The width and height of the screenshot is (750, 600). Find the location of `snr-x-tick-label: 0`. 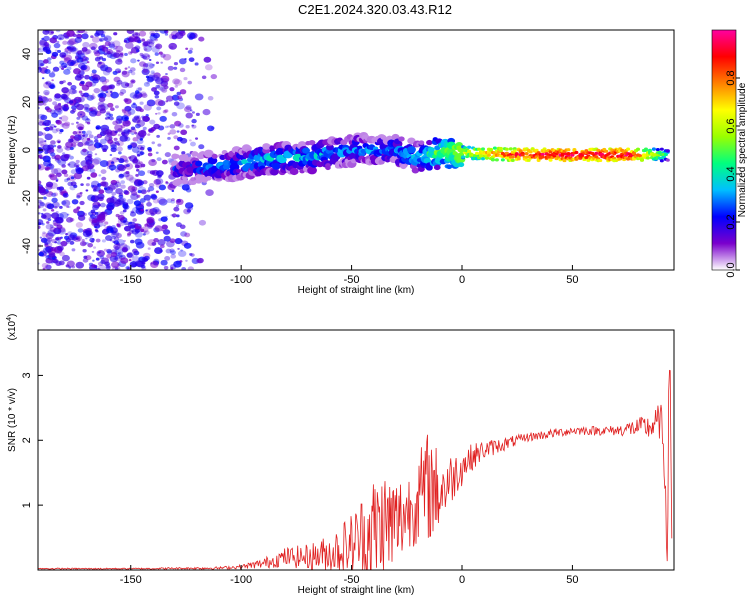

snr-x-tick-label: 0 is located at coordinates (462, 580).